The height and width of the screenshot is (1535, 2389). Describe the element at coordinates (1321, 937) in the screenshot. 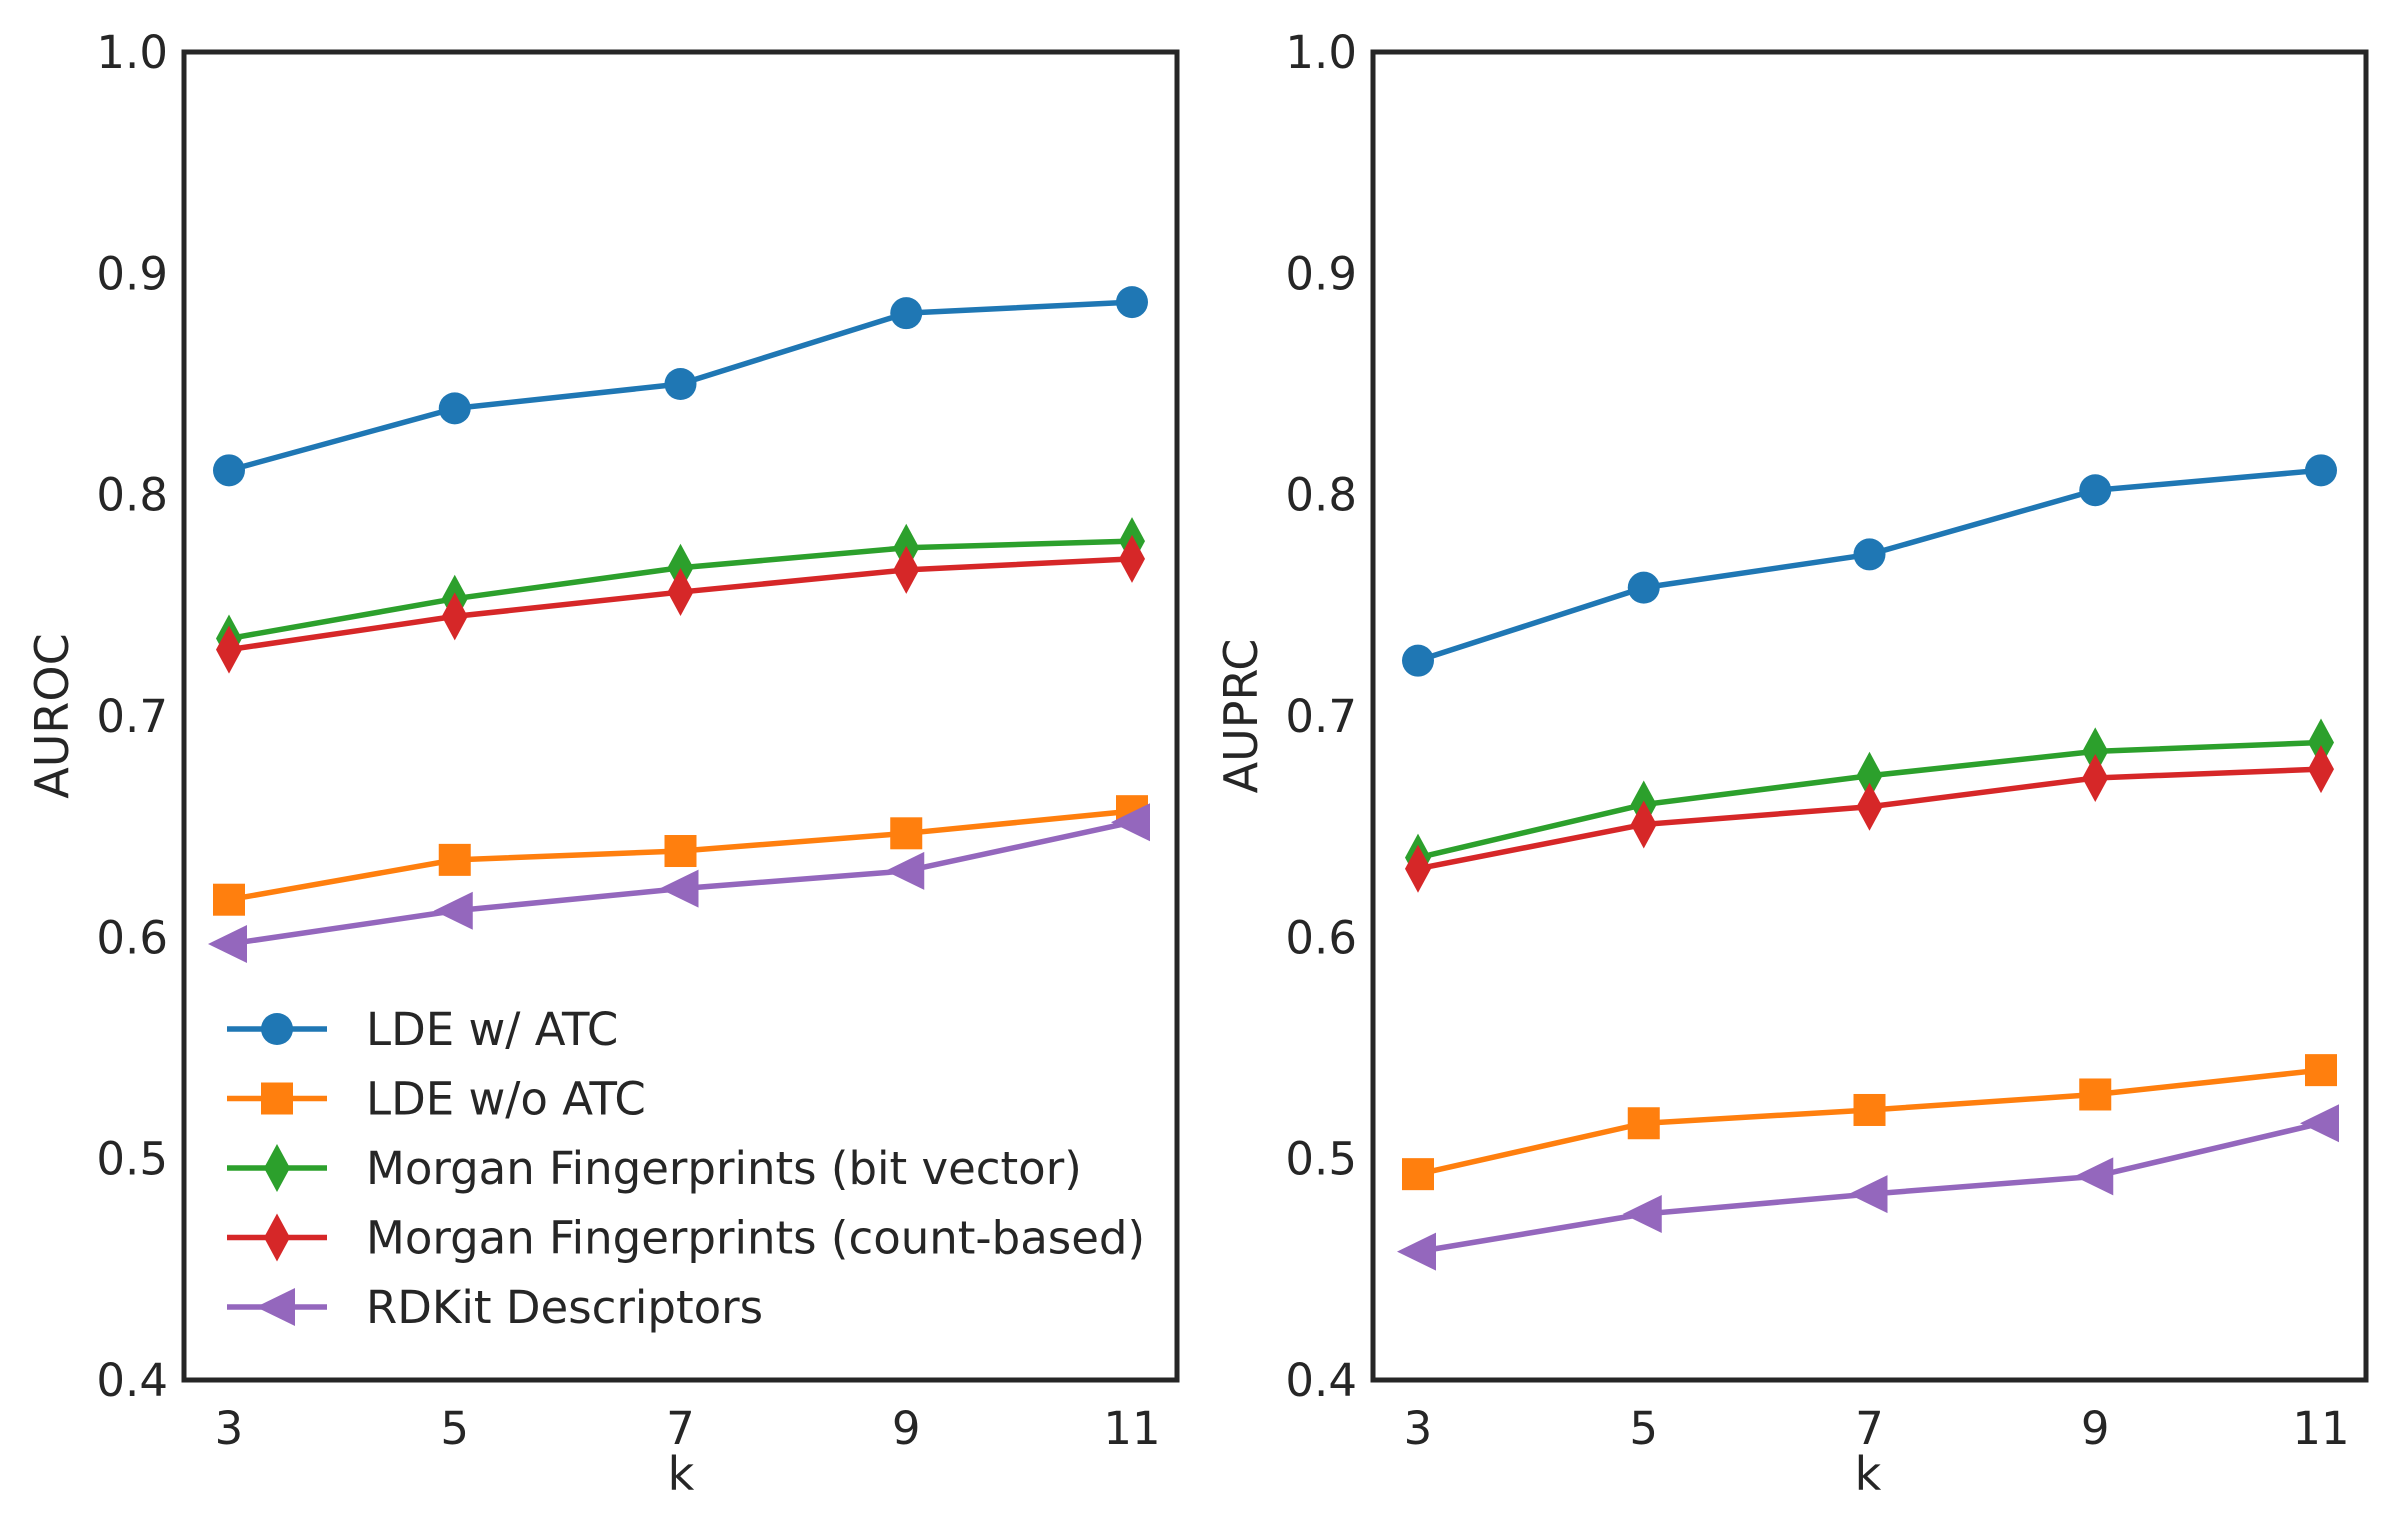

I see `auprc-y-tick-label: 0.6` at that location.